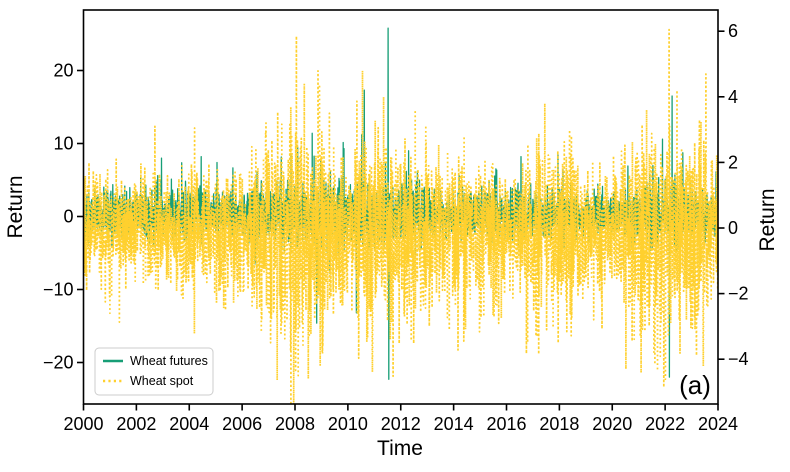  I want to click on left-tick-label: −10, so click(58, 290).